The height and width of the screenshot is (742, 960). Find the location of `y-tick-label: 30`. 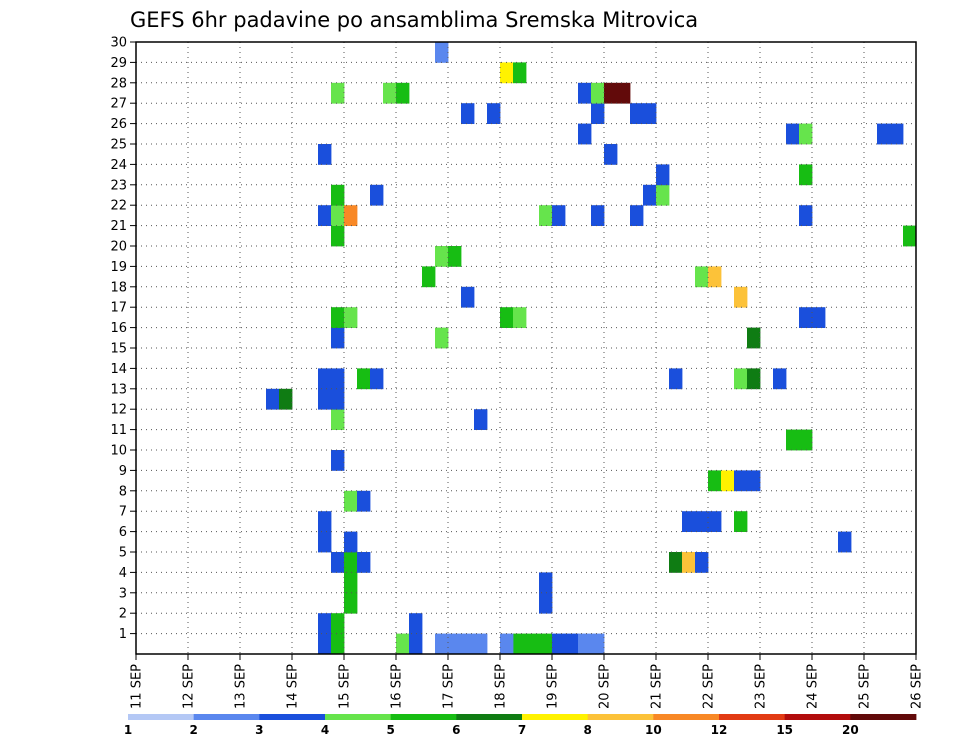

y-tick-label: 30 is located at coordinates (118, 43).